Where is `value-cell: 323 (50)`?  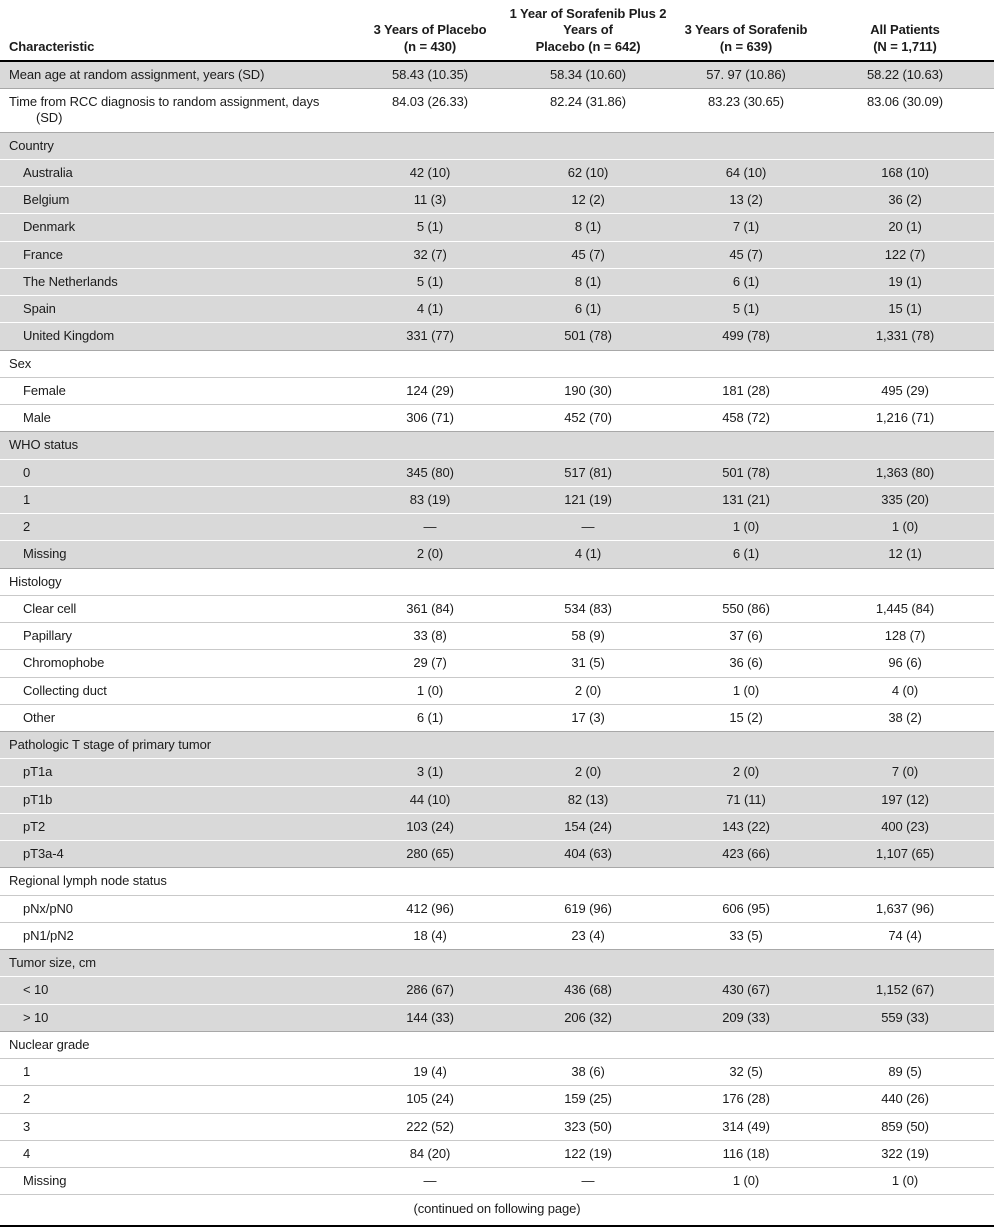
value-cell: 323 (50) is located at coordinates (588, 1126).